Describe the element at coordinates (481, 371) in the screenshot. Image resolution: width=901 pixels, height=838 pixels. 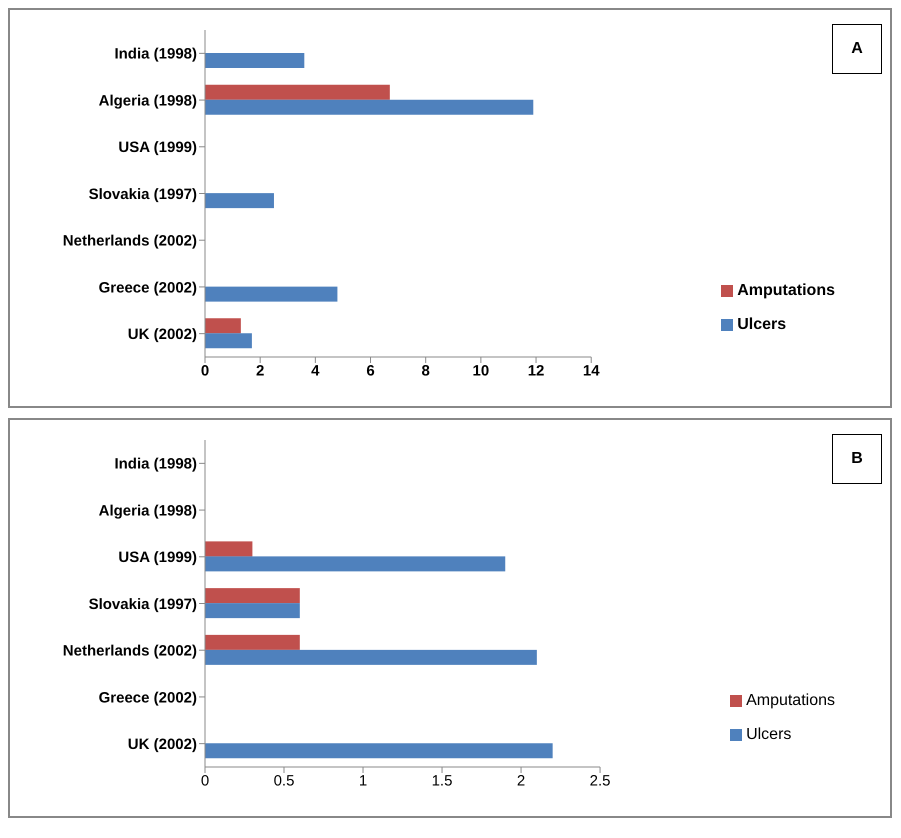
I see `x-tick-label: 10` at that location.